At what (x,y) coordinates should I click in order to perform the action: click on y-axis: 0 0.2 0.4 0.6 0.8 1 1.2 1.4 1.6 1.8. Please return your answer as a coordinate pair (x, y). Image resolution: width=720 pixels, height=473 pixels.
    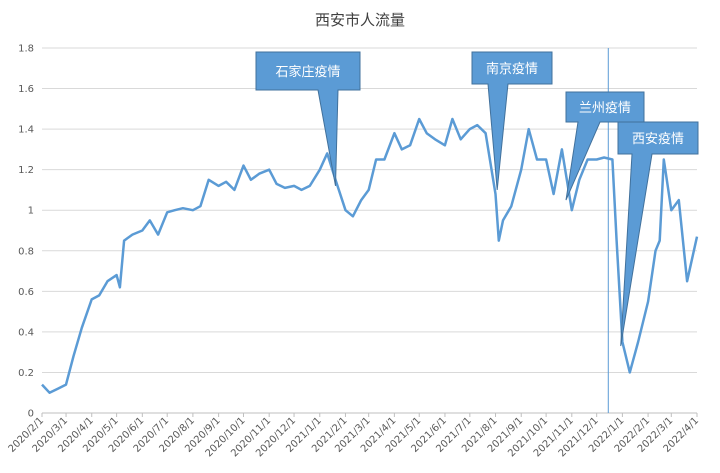
    Looking at the image, I should click on (26, 232).